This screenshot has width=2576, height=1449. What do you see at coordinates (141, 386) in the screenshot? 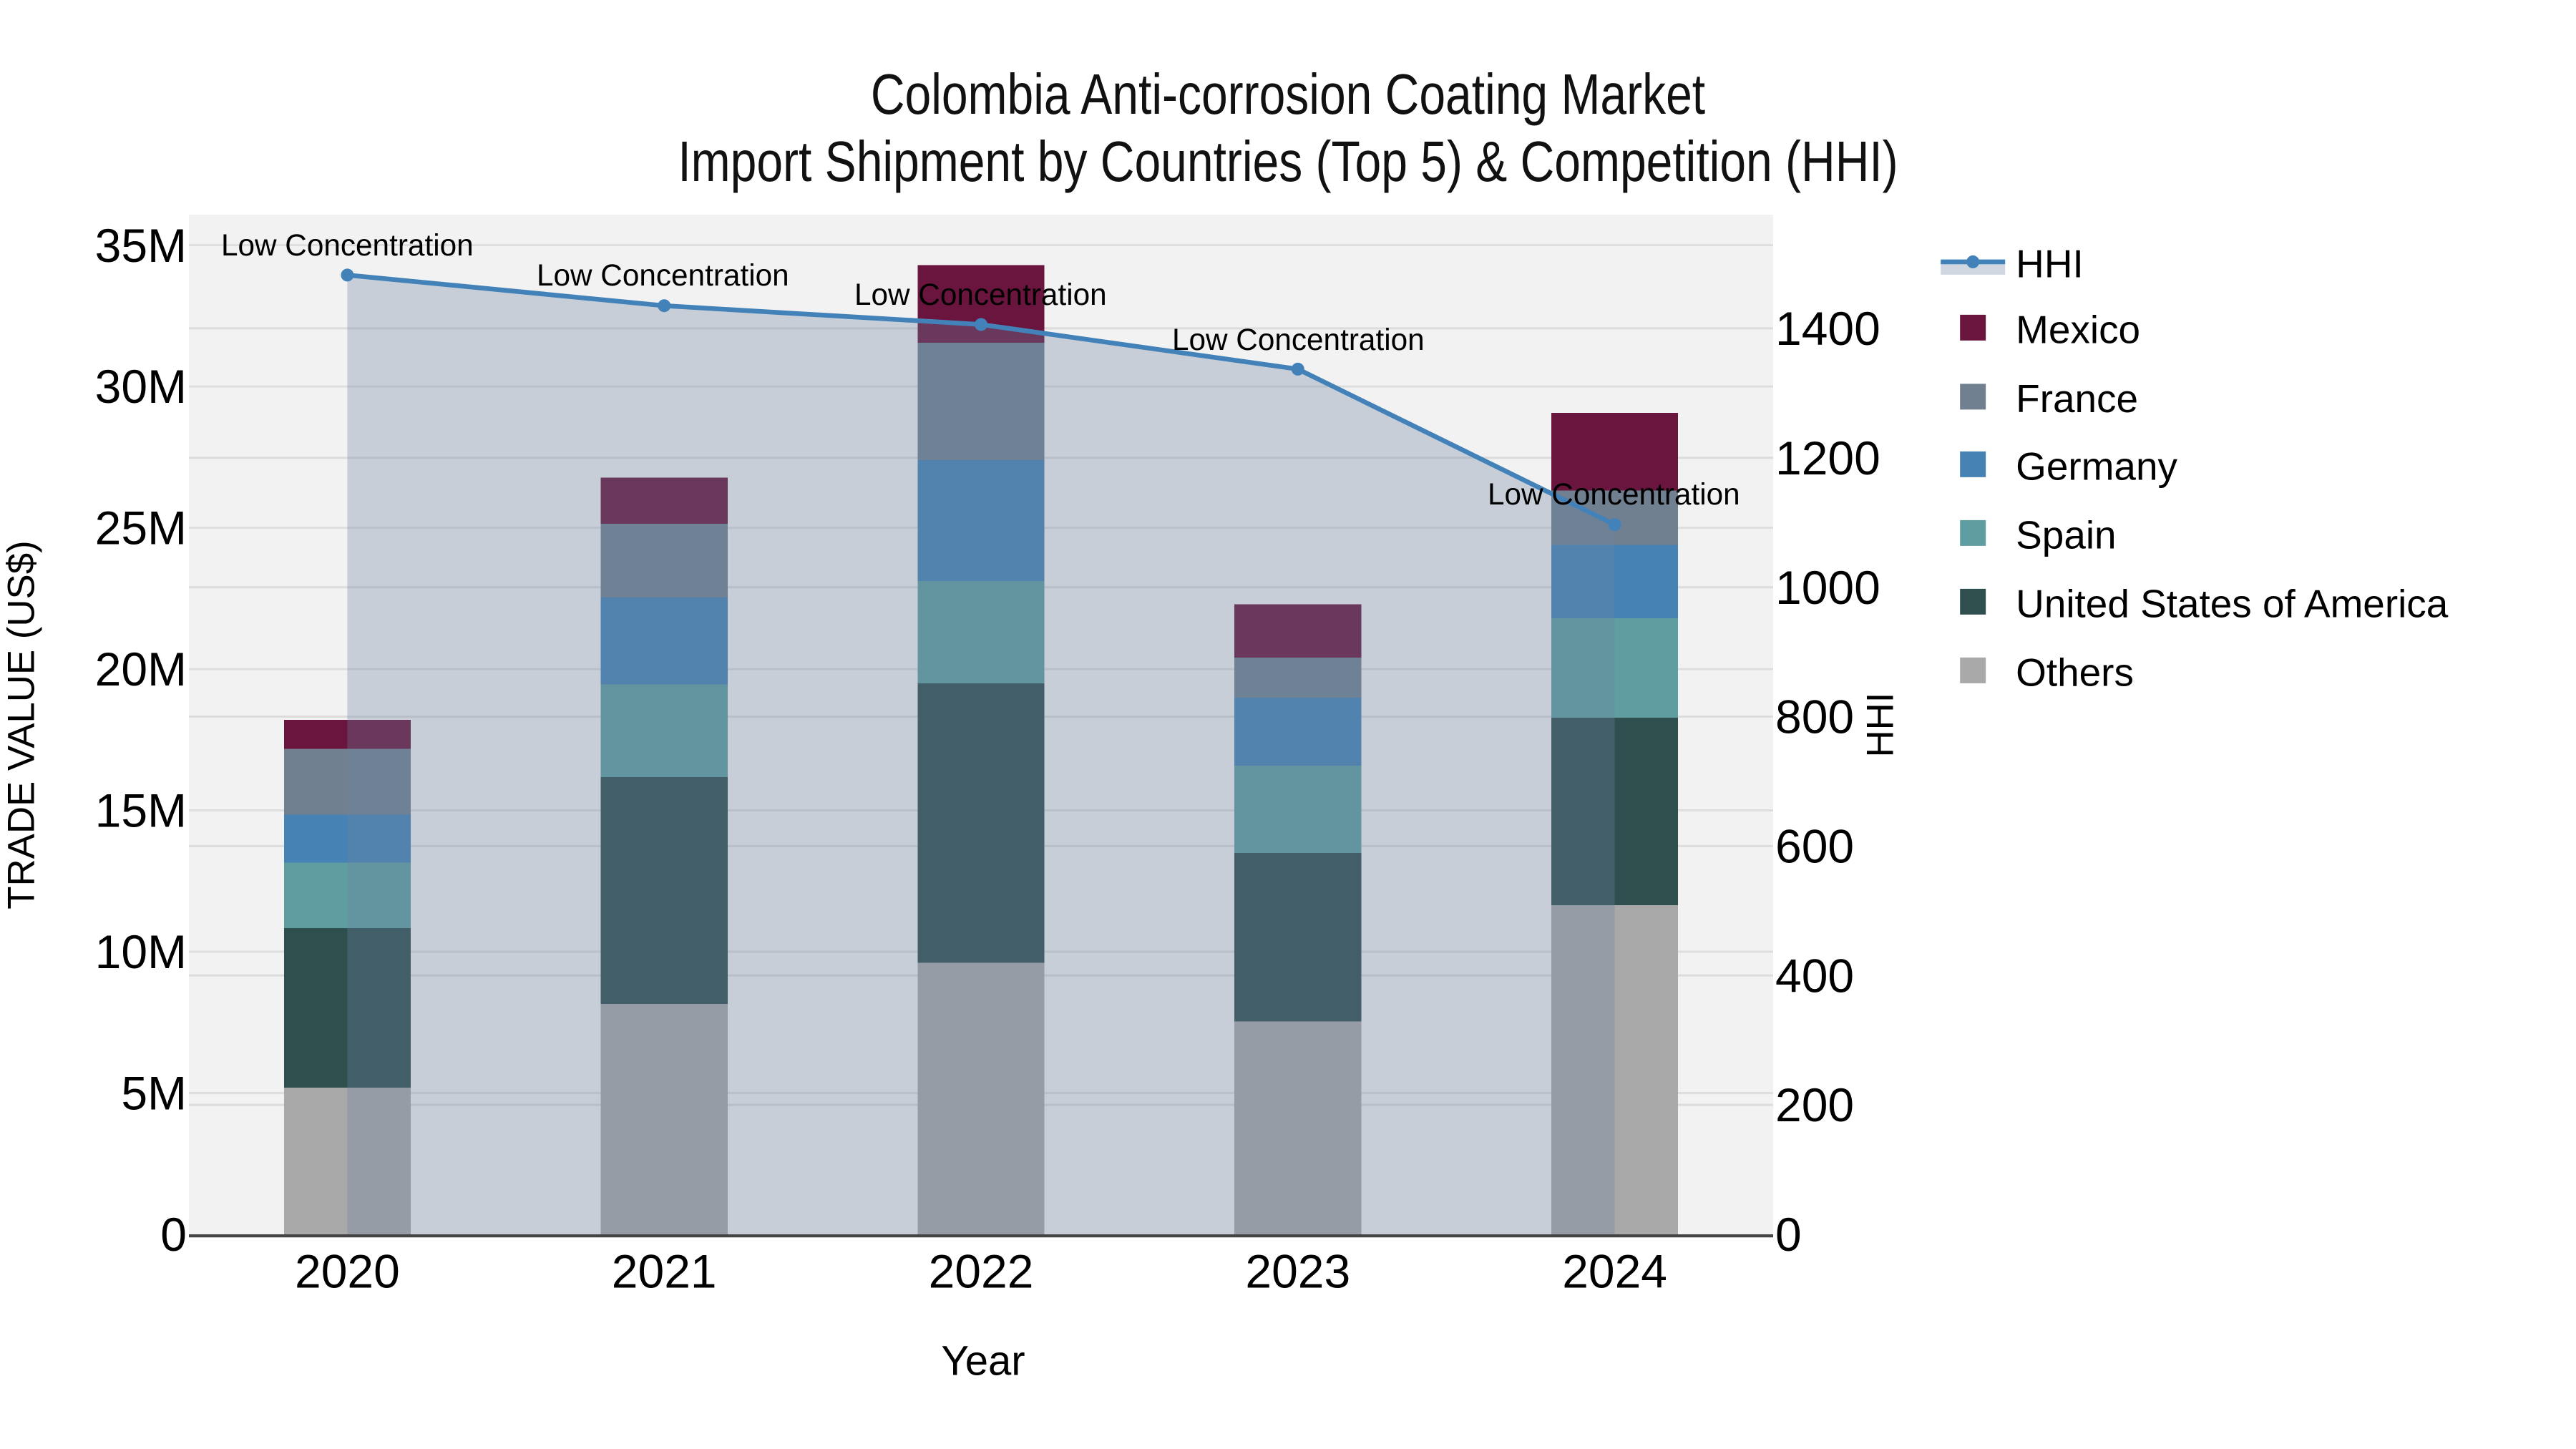
I see `svg-text: 30M` at bounding box center [141, 386].